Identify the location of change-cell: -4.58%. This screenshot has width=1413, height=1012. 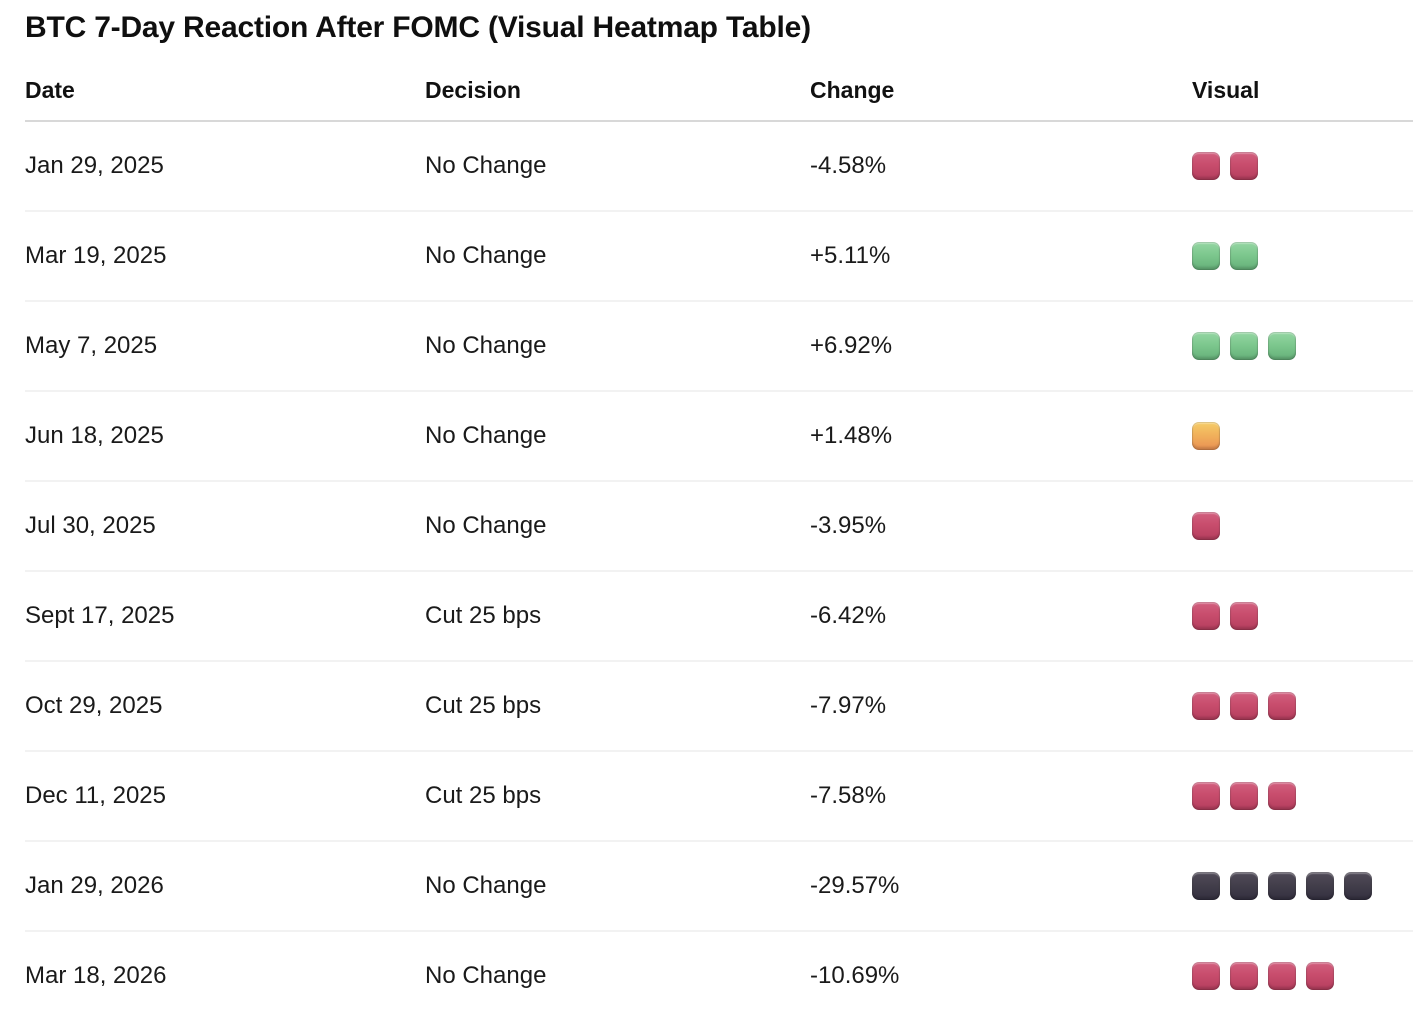
(848, 165).